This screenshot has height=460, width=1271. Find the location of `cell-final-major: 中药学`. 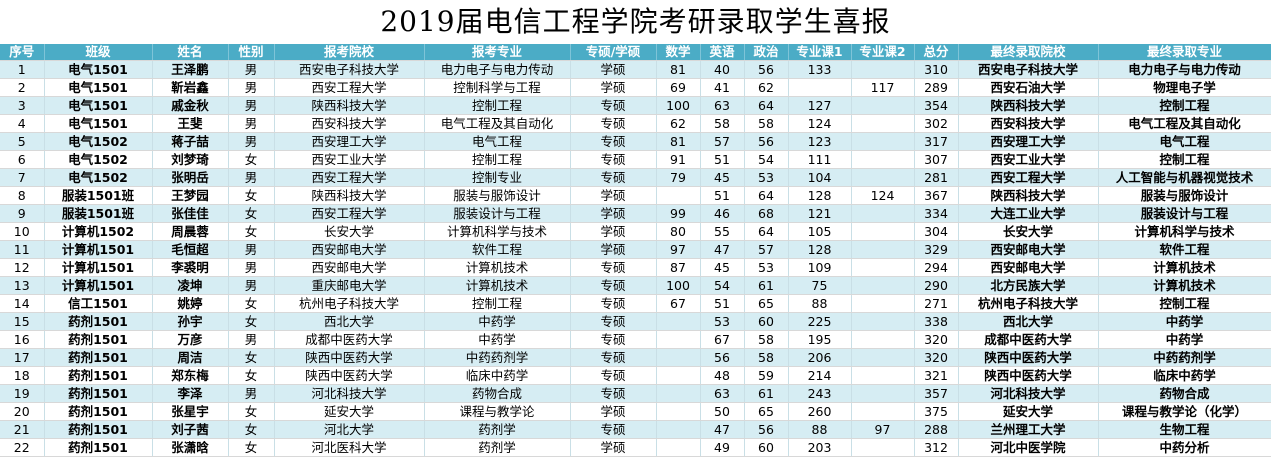

cell-final-major: 中药学 is located at coordinates (1184, 339).